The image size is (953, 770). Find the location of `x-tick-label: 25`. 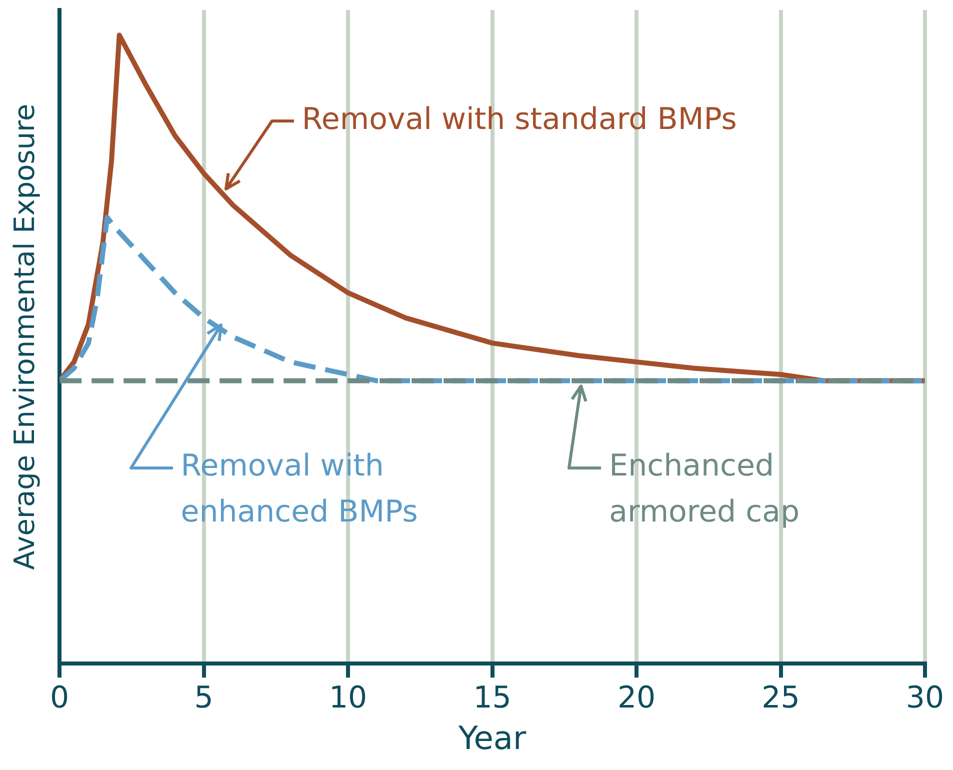

x-tick-label: 25 is located at coordinates (781, 698).